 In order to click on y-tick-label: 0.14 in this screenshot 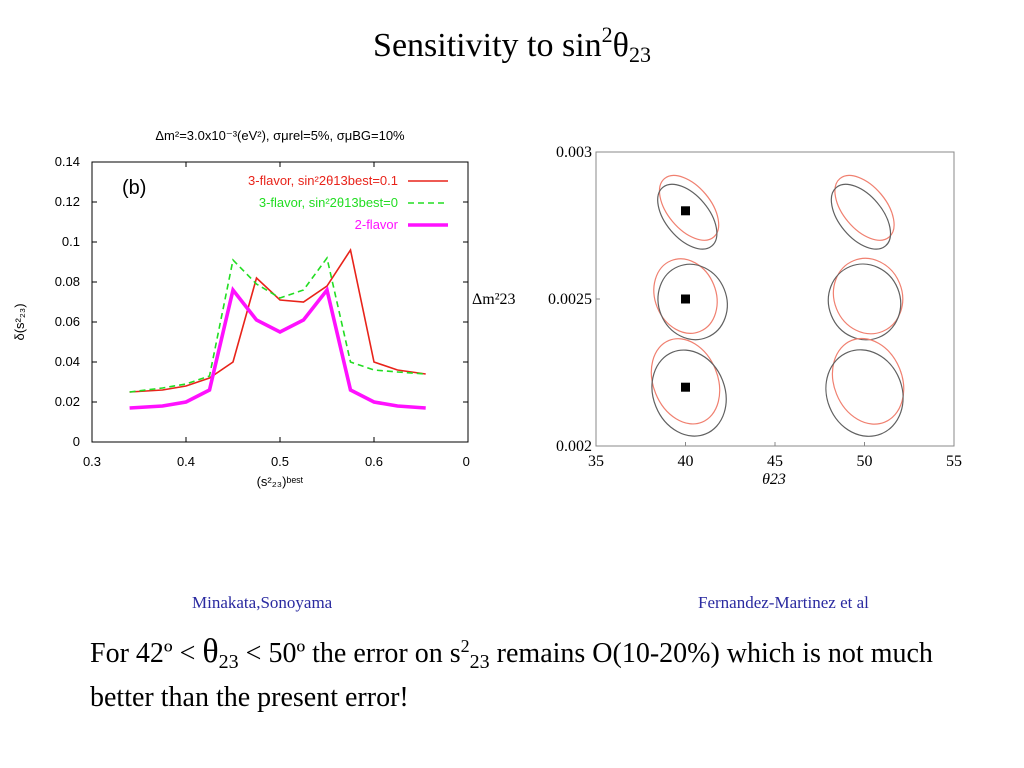, I will do `click(67, 161)`.